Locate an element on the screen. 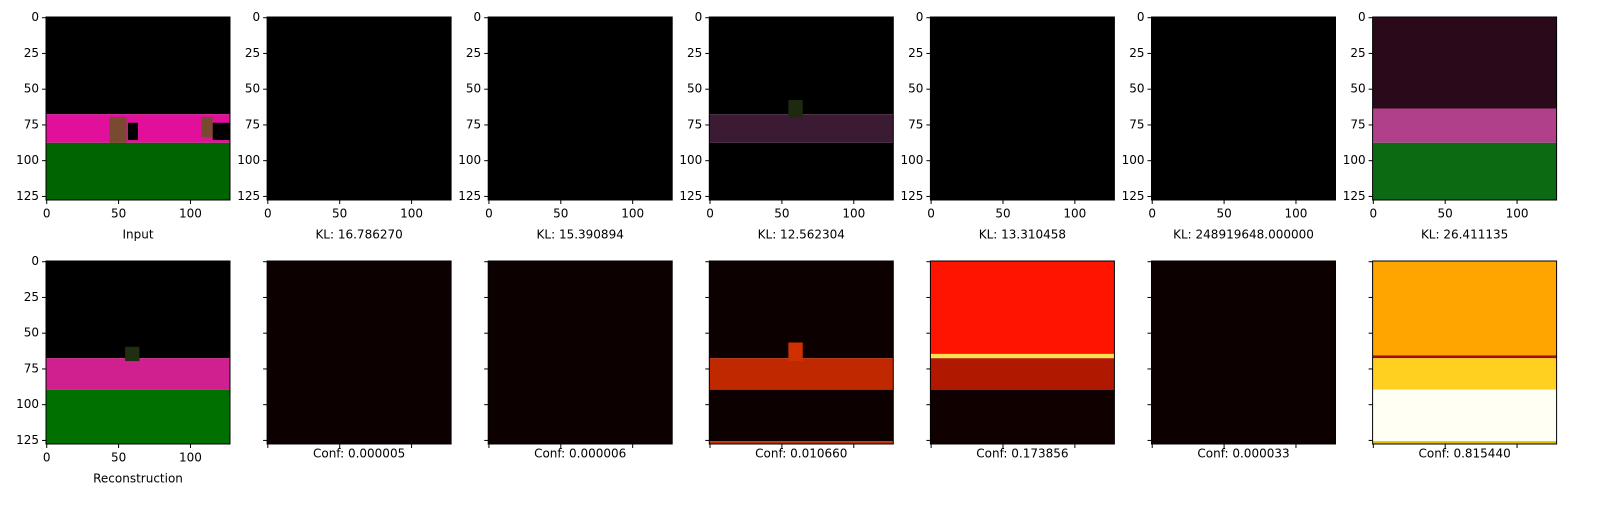  subplot: 0 50 100 0 25 50 75 100 125 KL: 16.786270 is located at coordinates (344, 126).